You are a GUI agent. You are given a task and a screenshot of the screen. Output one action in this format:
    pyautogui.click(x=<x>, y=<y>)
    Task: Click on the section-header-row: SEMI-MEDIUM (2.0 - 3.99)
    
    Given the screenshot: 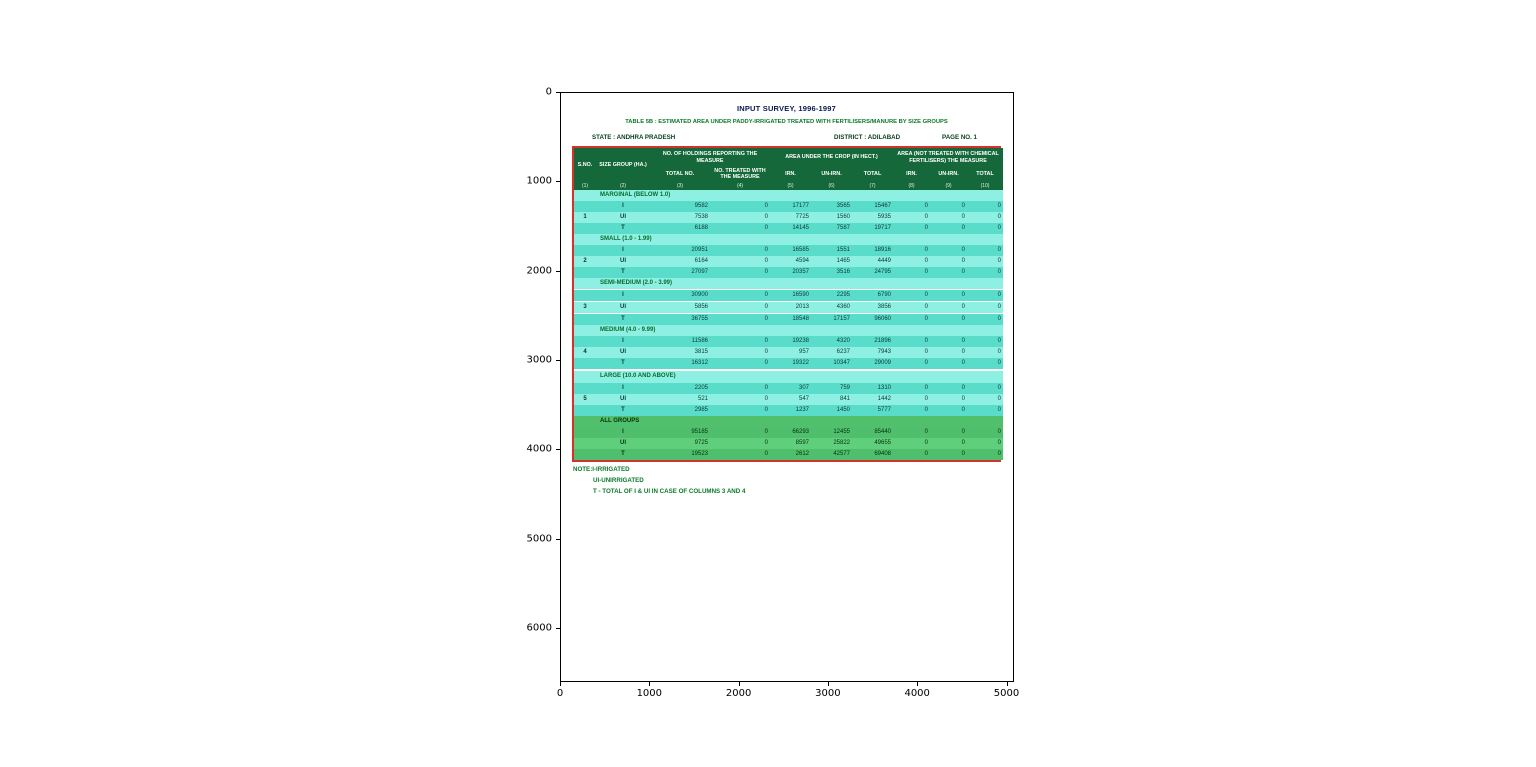 What is the action you would take?
    pyautogui.click(x=789, y=284)
    